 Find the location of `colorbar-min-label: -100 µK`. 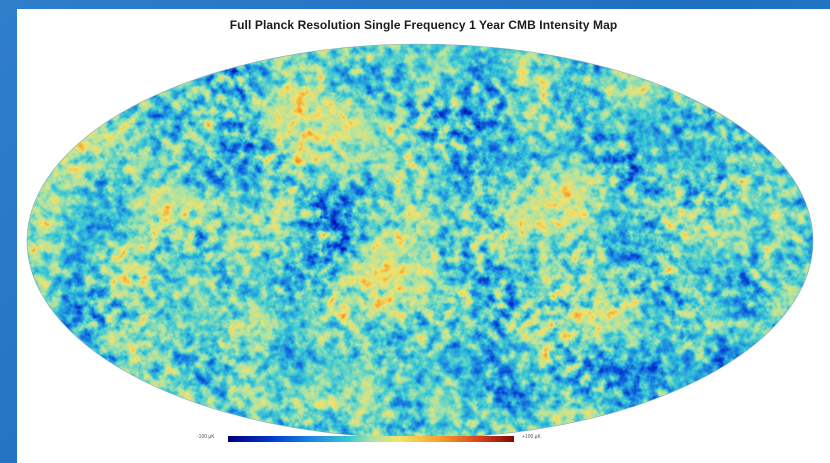

colorbar-min-label: -100 µK is located at coordinates (206, 437).